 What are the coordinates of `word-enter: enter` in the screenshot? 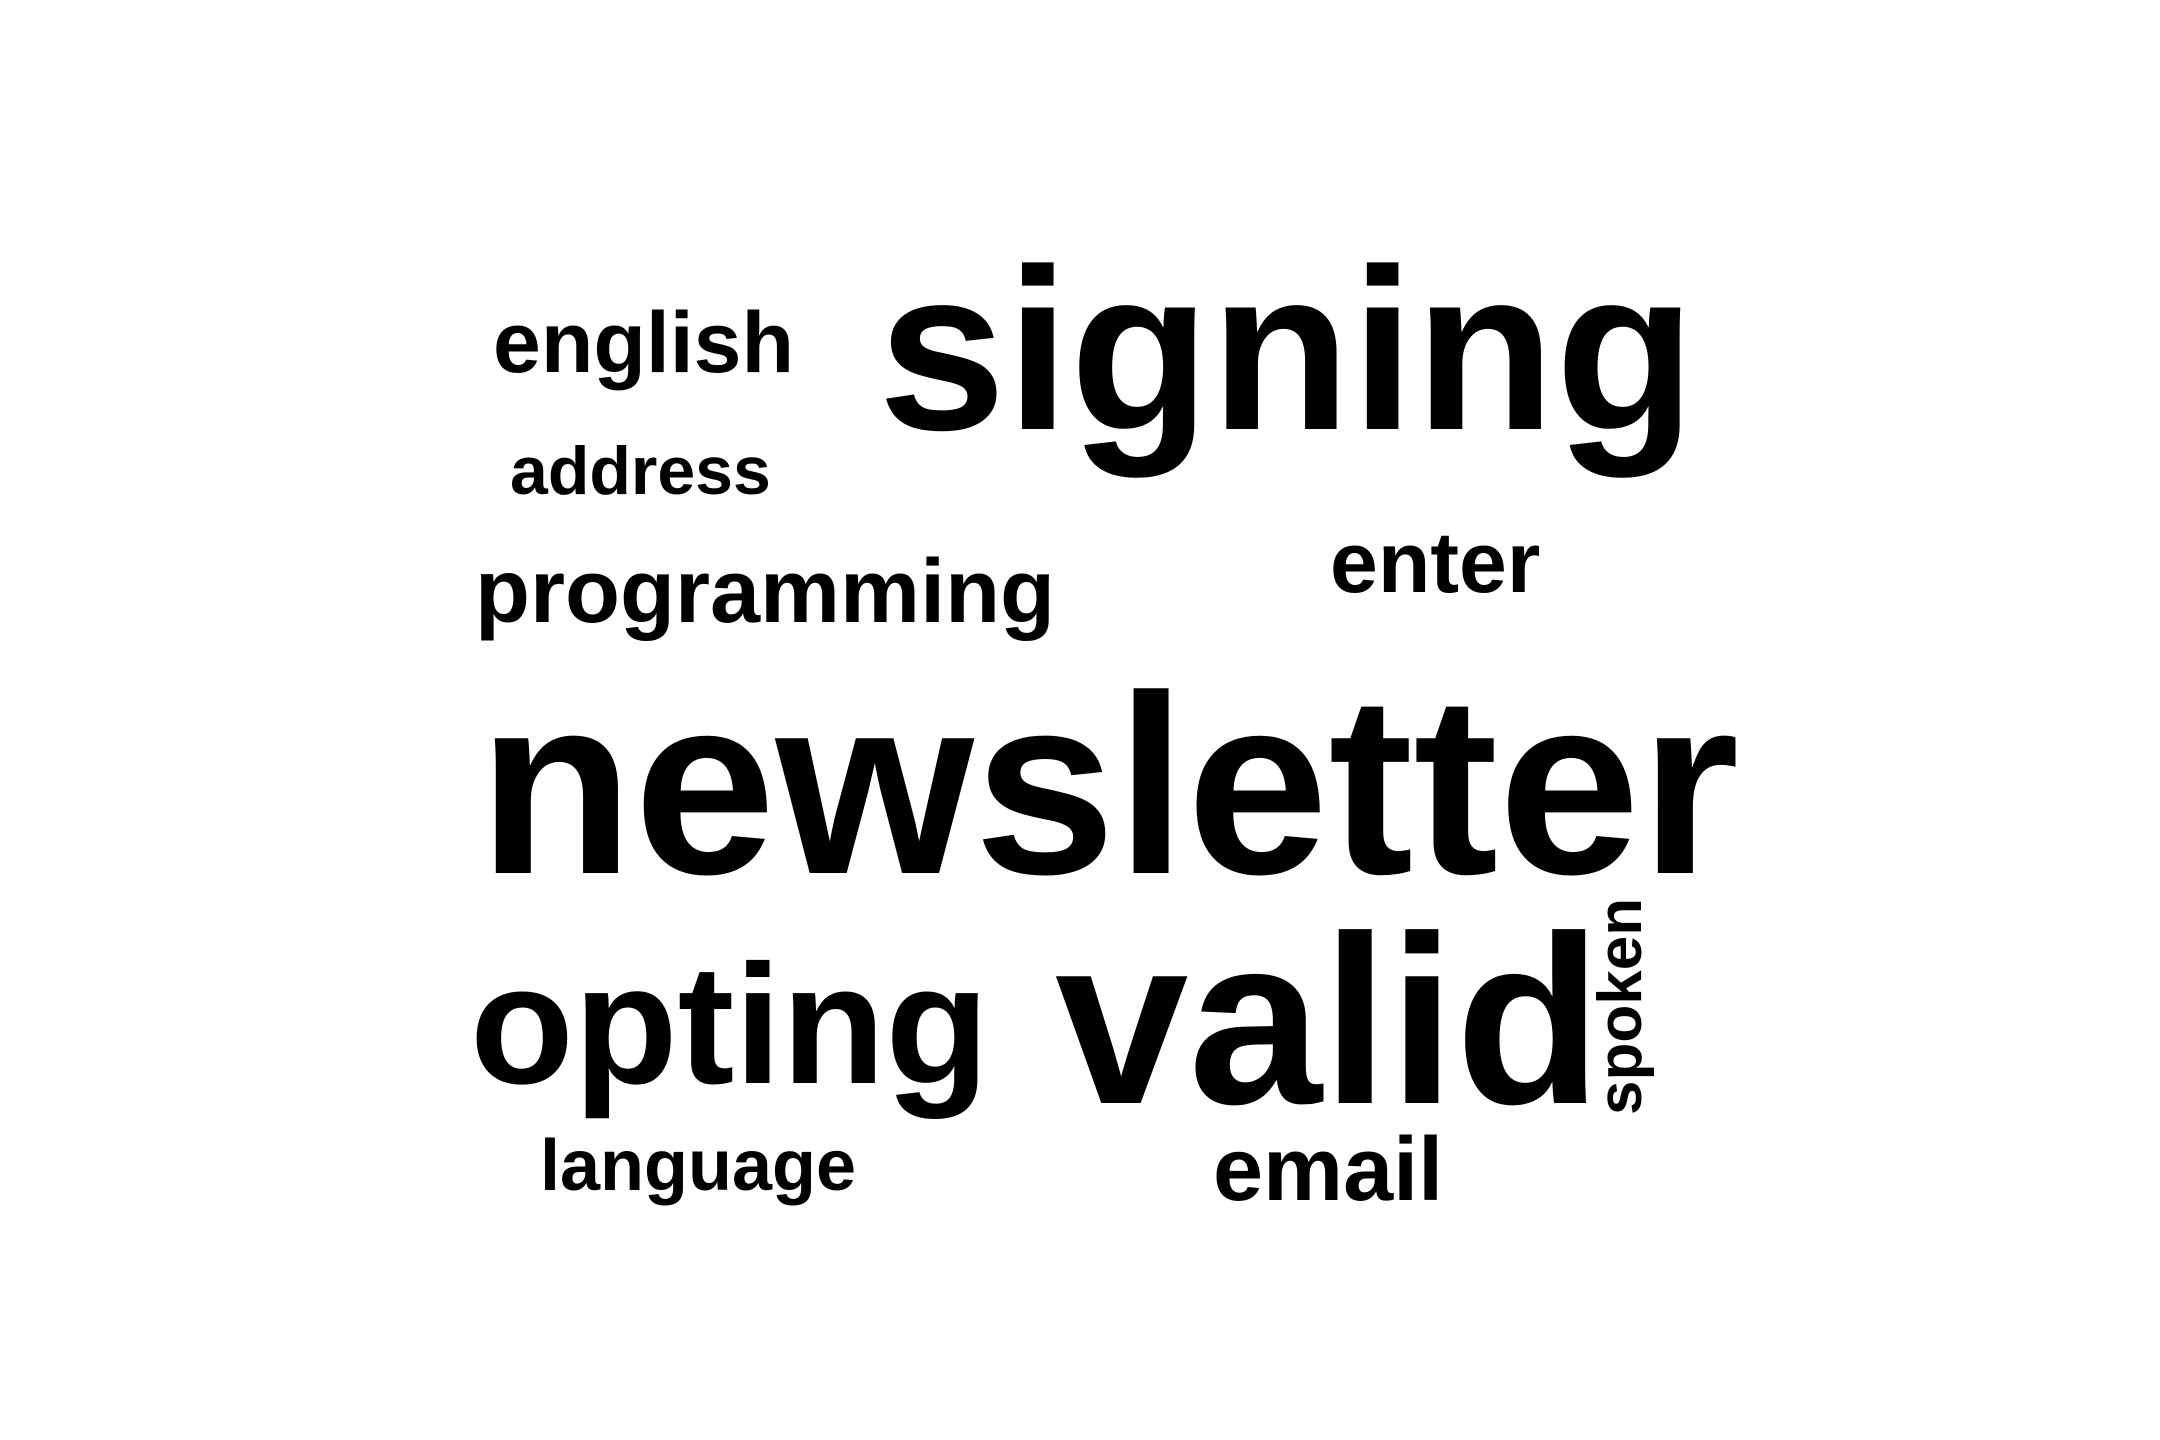 It's located at (1435, 563).